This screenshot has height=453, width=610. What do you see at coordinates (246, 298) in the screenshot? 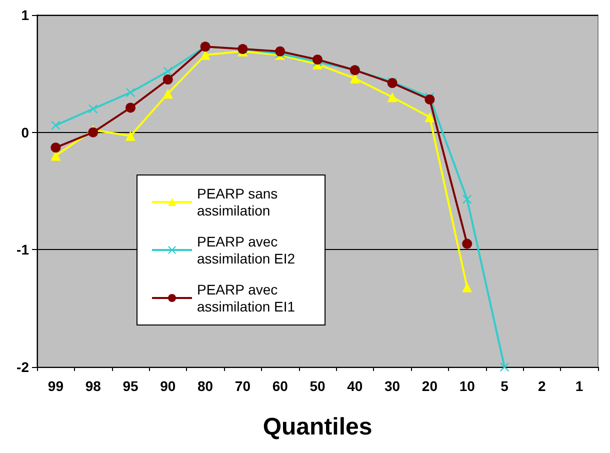
I see `legend-label: PEARP avec assimilation EI1` at bounding box center [246, 298].